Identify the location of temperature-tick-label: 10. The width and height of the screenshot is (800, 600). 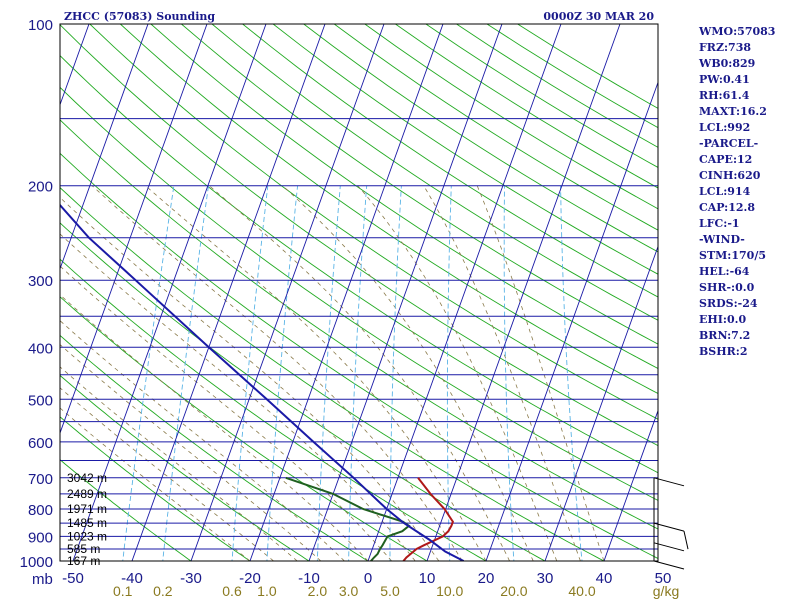
(427, 578).